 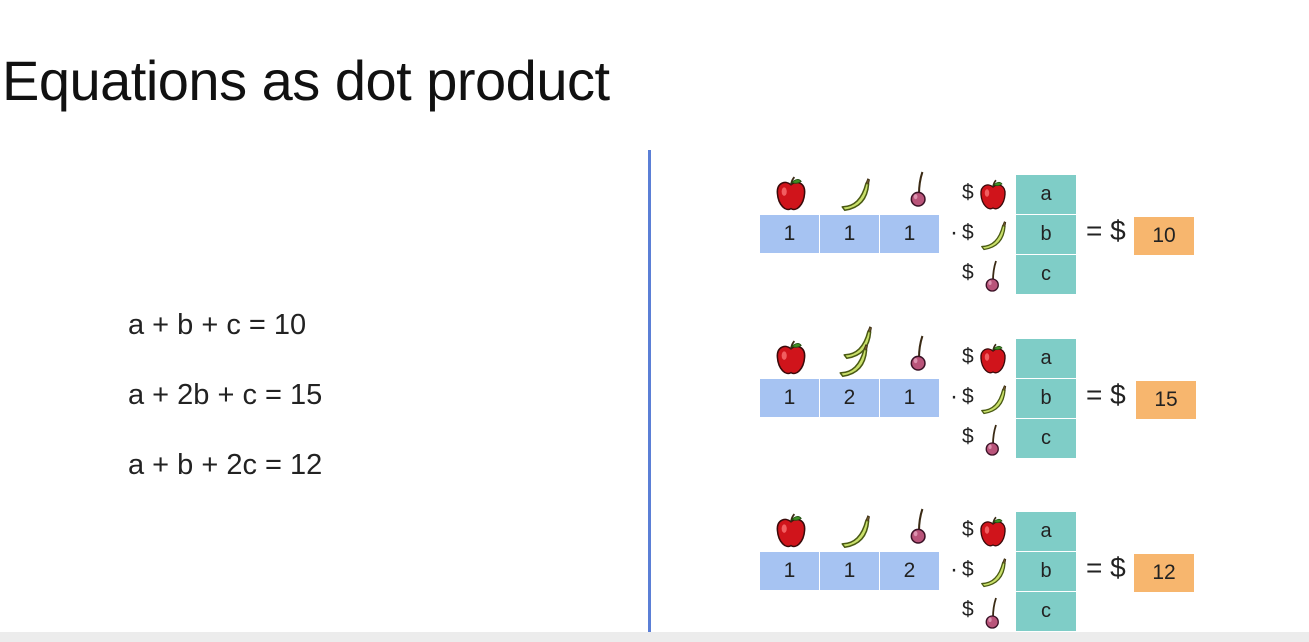 I want to click on result-box: 10, so click(x=1164, y=236).